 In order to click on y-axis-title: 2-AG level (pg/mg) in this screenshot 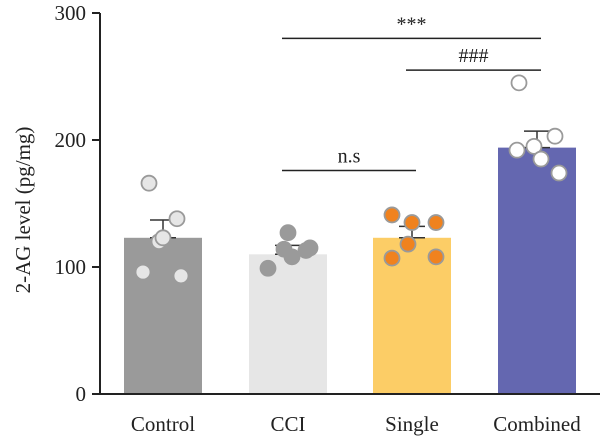, I will do `click(23, 210)`.